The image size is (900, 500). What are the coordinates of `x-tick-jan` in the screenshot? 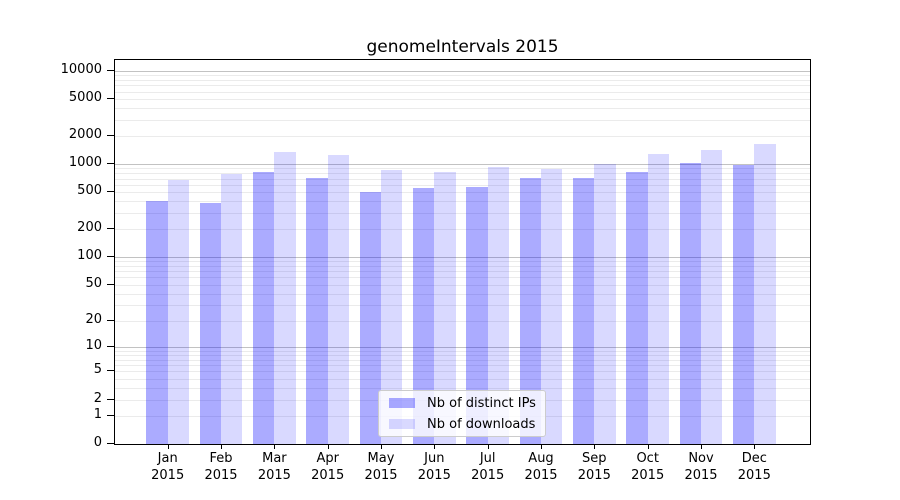 It's located at (168, 447).